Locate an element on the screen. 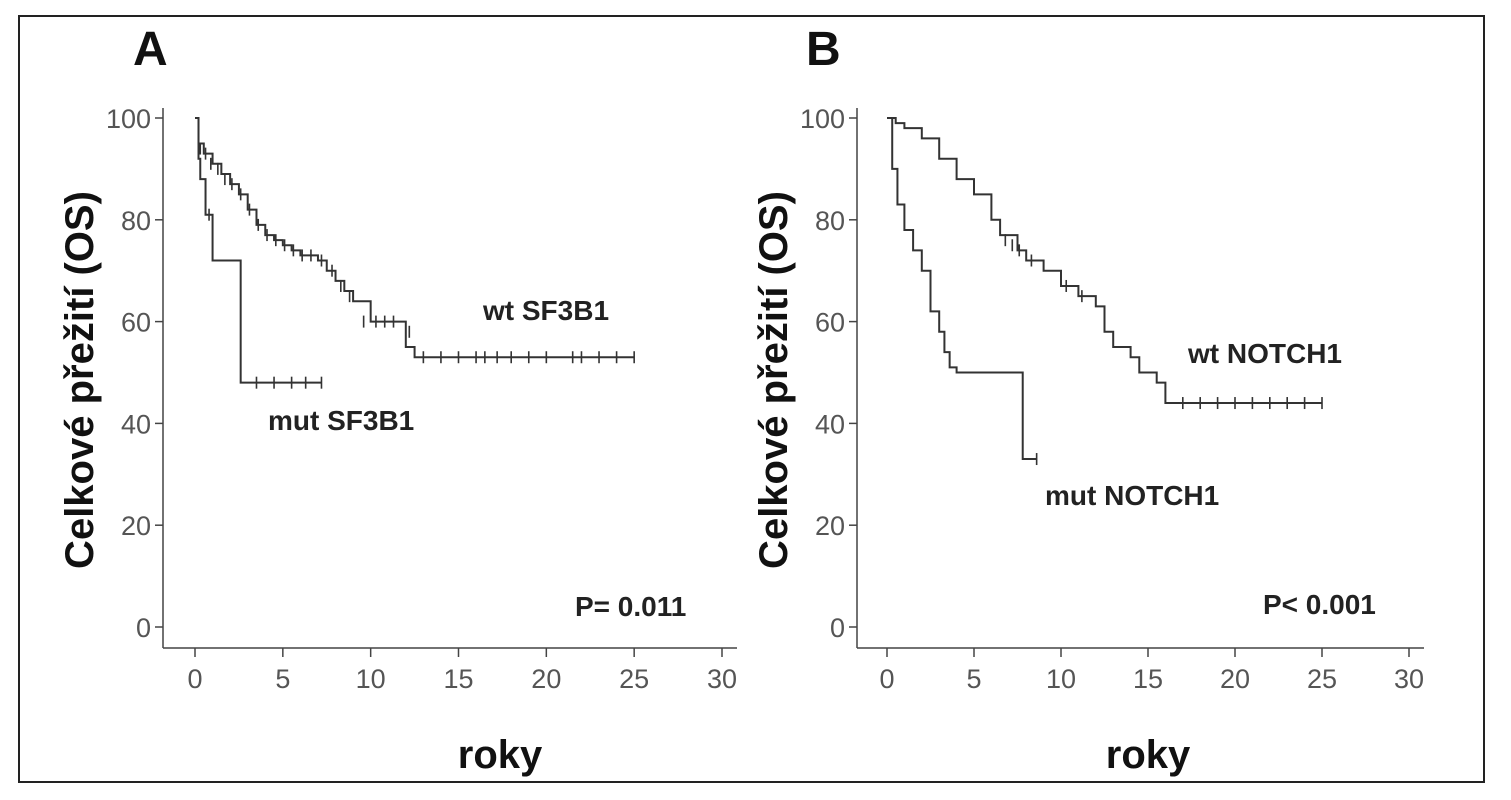 This screenshot has height=800, width=1511. x-tick-label-a: 10 is located at coordinates (371, 679).